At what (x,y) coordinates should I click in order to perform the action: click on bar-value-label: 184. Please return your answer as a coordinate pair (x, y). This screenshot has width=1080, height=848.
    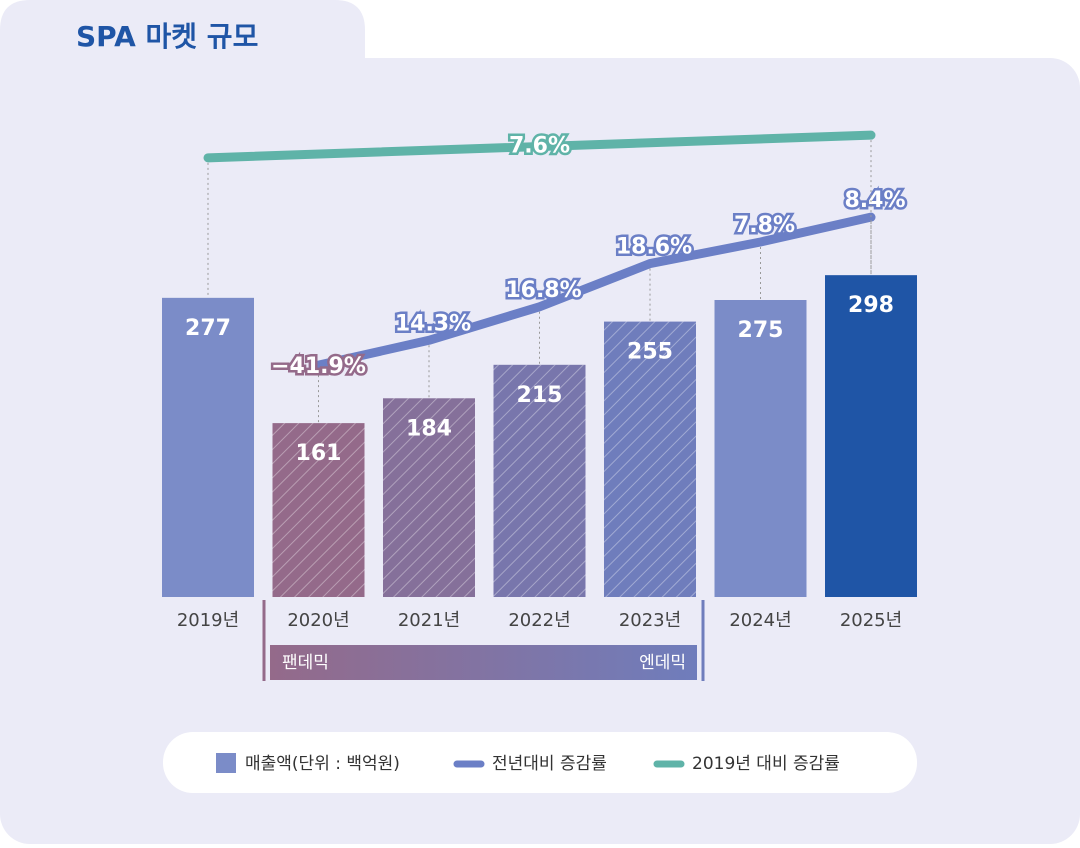
    Looking at the image, I should click on (429, 428).